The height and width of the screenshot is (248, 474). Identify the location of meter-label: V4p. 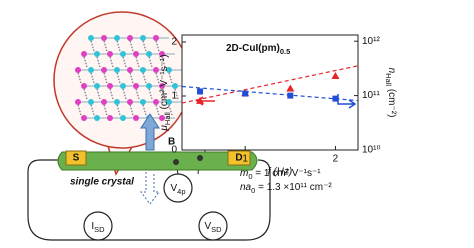
(177, 190).